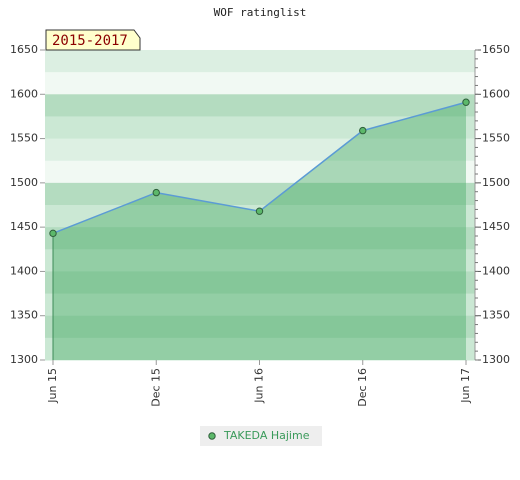  I want to click on chart-title: WOF ratinglist, so click(260, 12).